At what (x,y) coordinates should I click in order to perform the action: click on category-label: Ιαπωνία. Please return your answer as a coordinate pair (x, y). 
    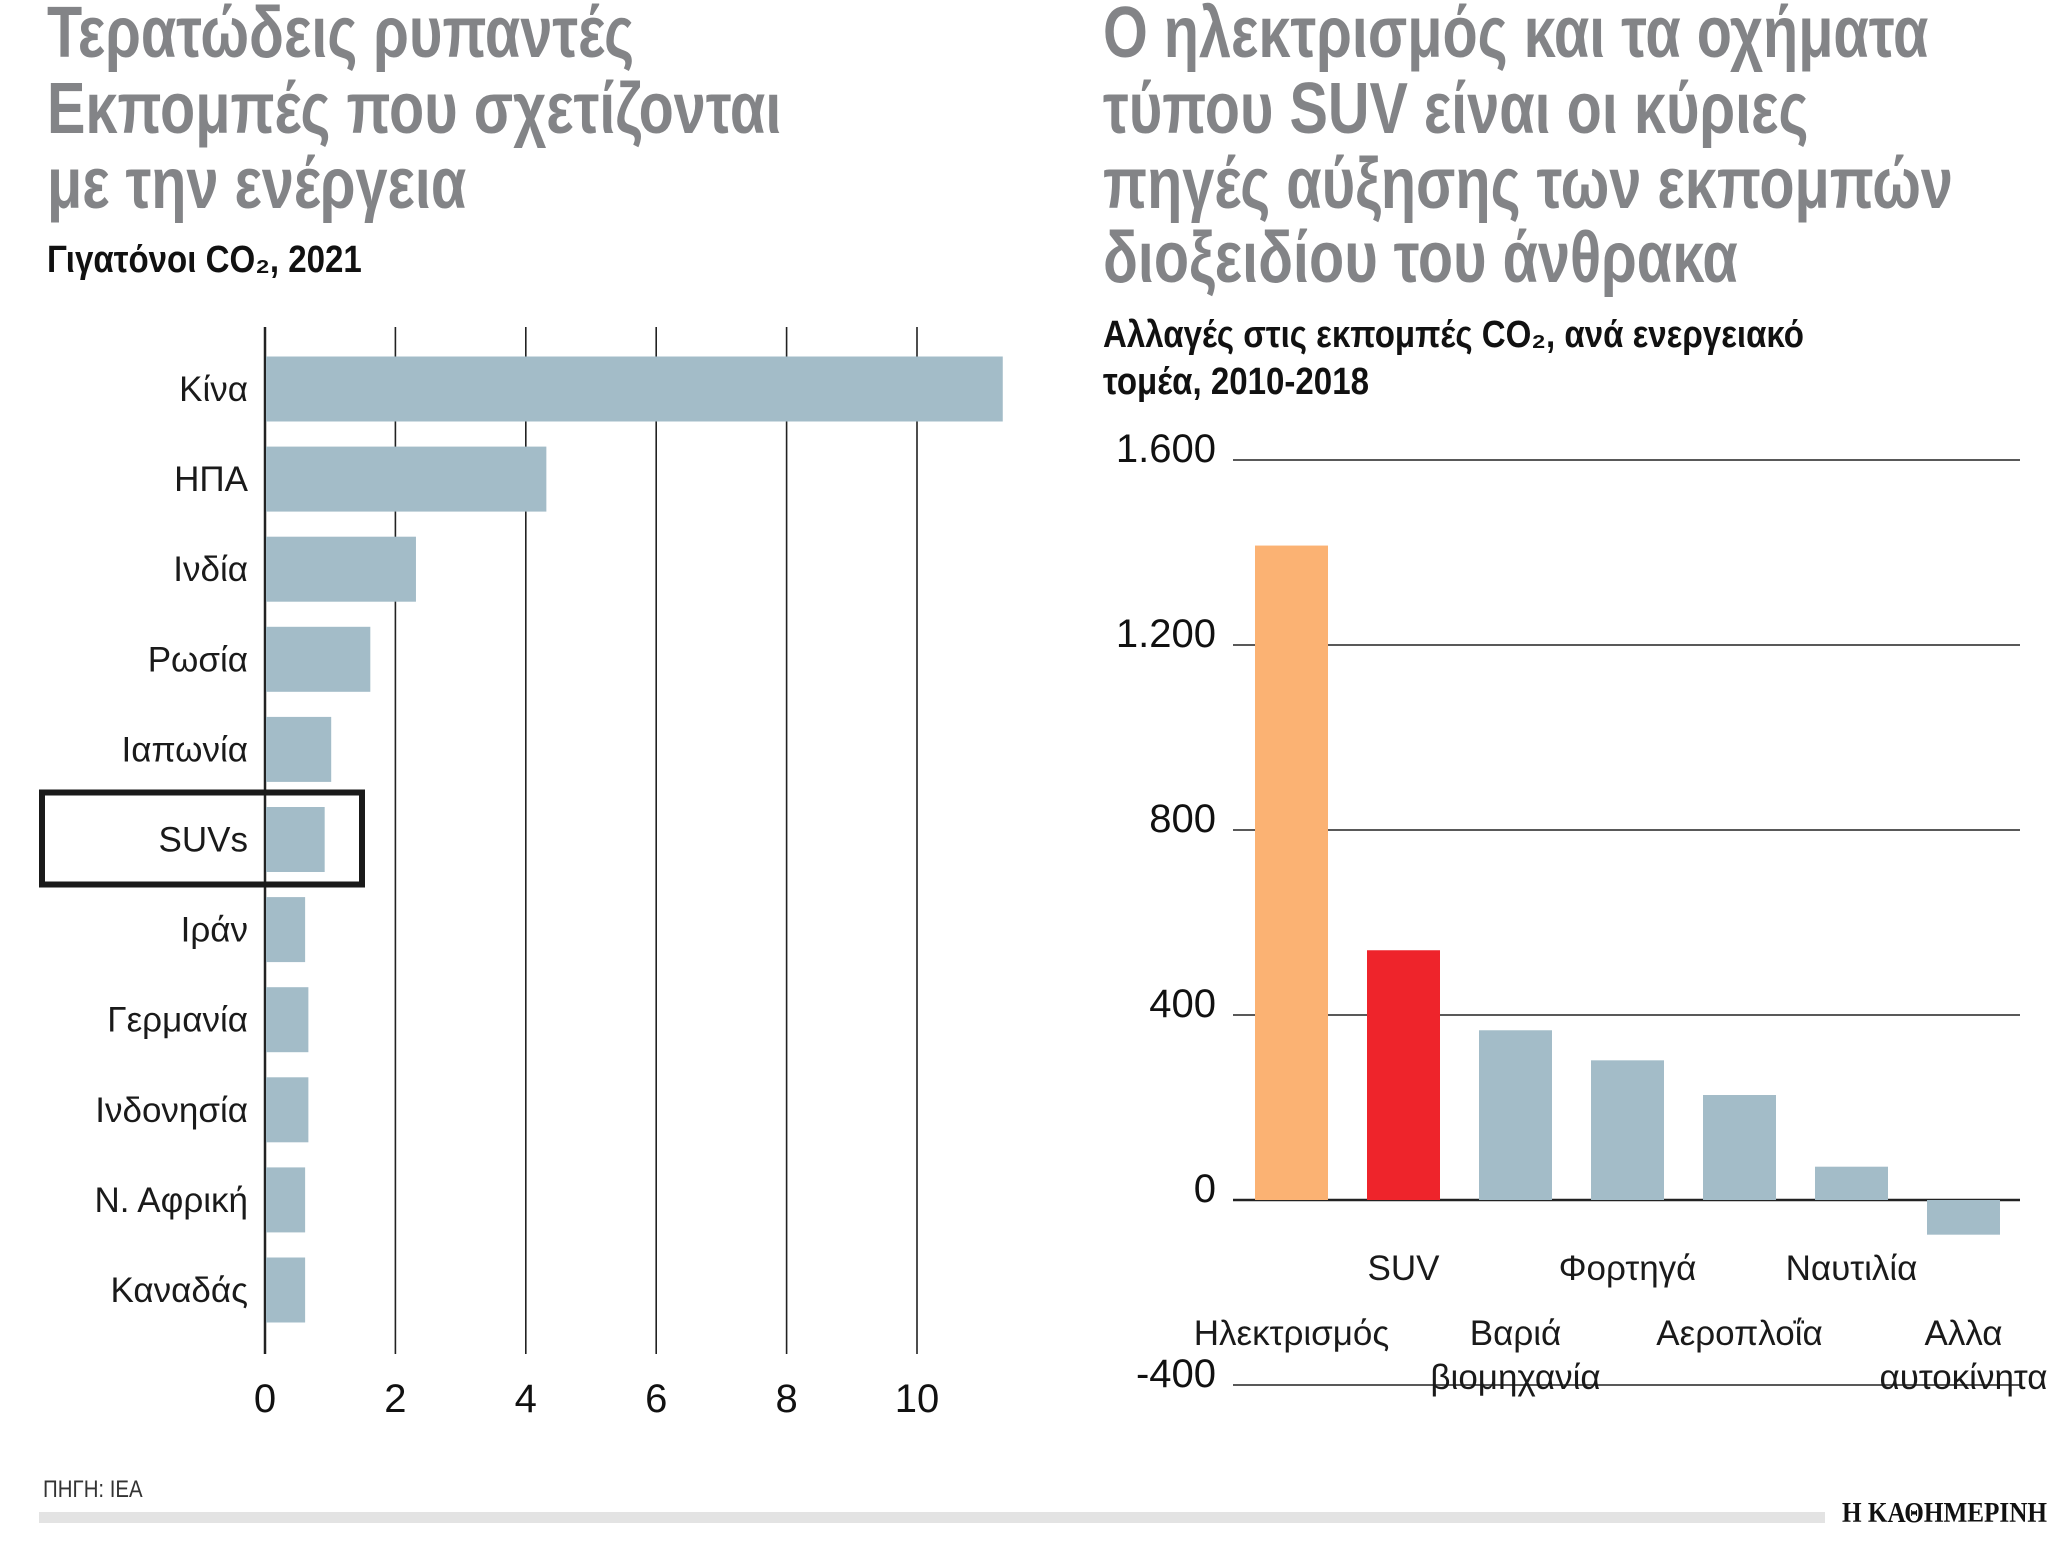
    Looking at the image, I should click on (185, 749).